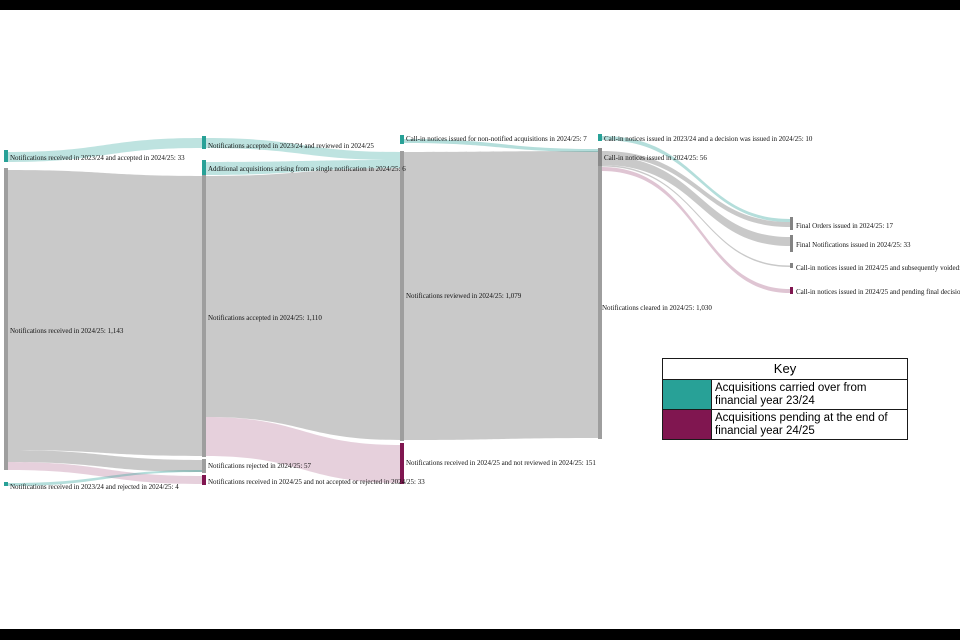  Describe the element at coordinates (105, 150) in the screenshot. I see `flow-accepted2324-to-reviewed2324` at that location.